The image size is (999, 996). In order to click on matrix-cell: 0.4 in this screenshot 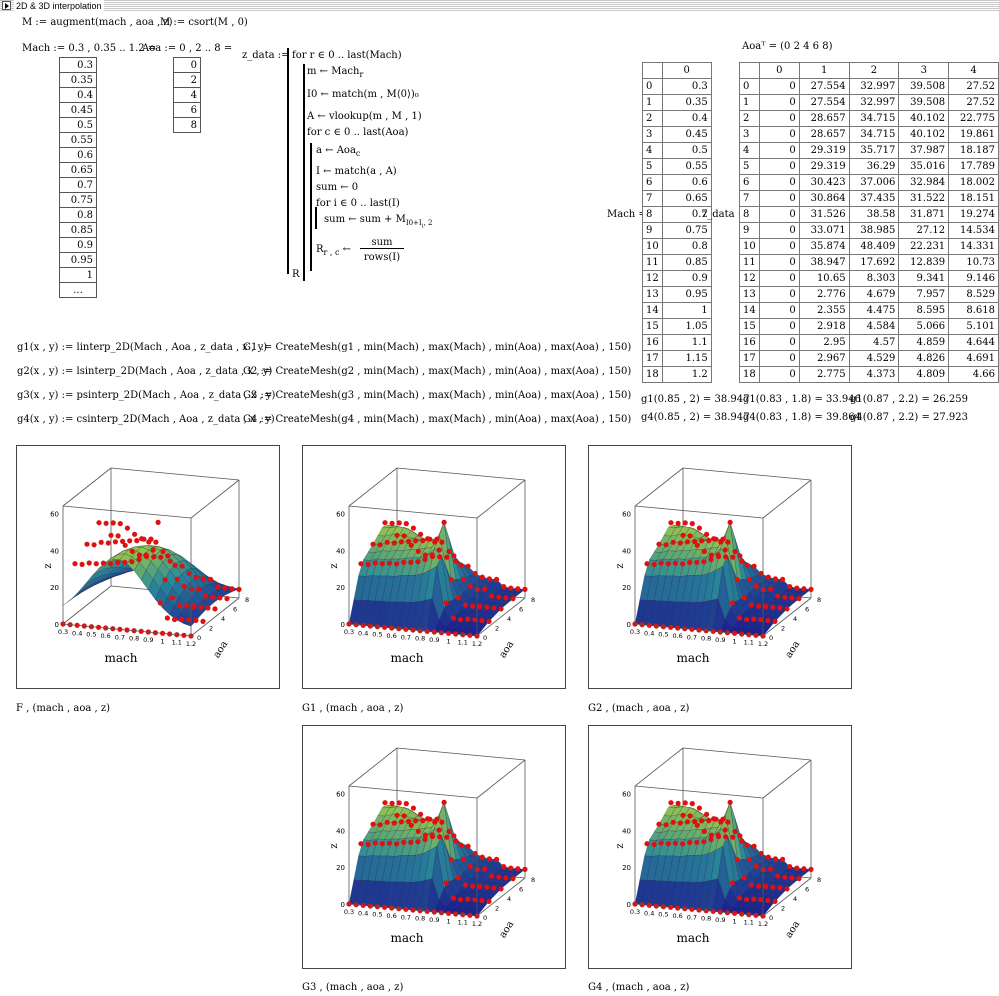, I will do `click(686, 118)`.